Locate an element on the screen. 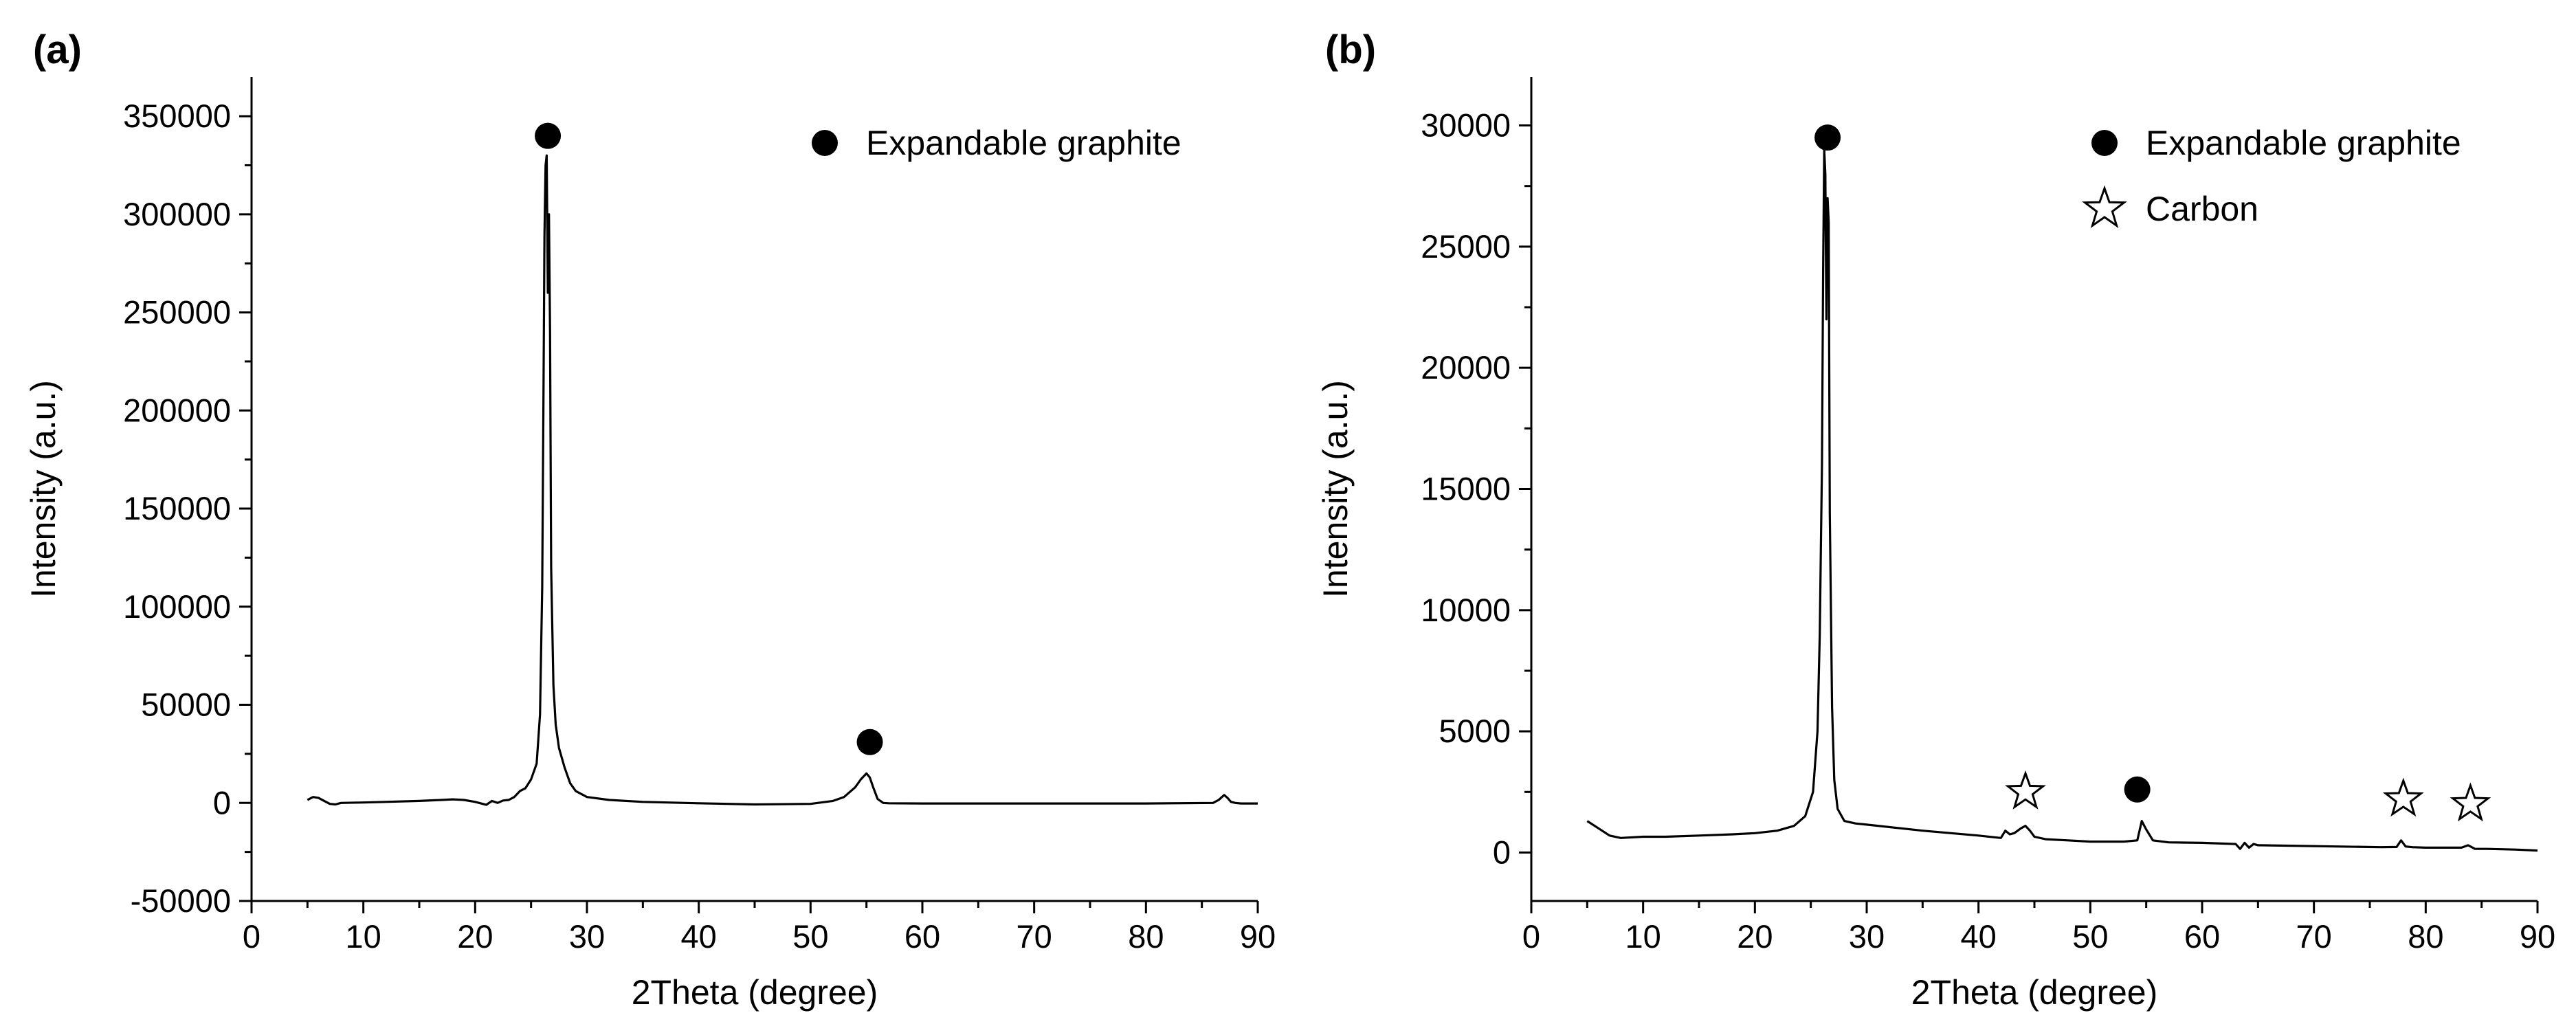 This screenshot has height=1035, width=2576. y-tick-label: 10000 is located at coordinates (1466, 610).